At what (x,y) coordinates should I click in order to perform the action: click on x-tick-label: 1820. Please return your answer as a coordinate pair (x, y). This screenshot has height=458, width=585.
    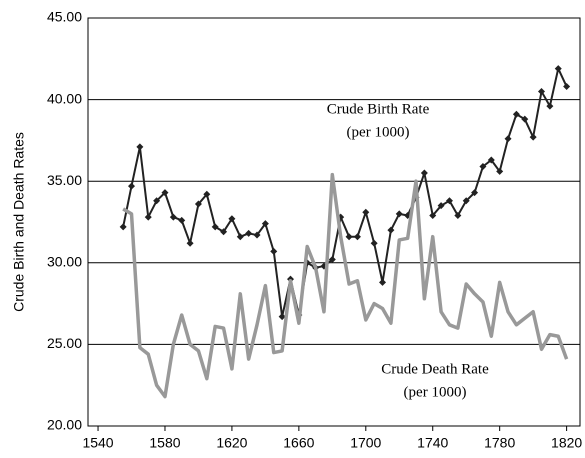
    Looking at the image, I should click on (566, 443).